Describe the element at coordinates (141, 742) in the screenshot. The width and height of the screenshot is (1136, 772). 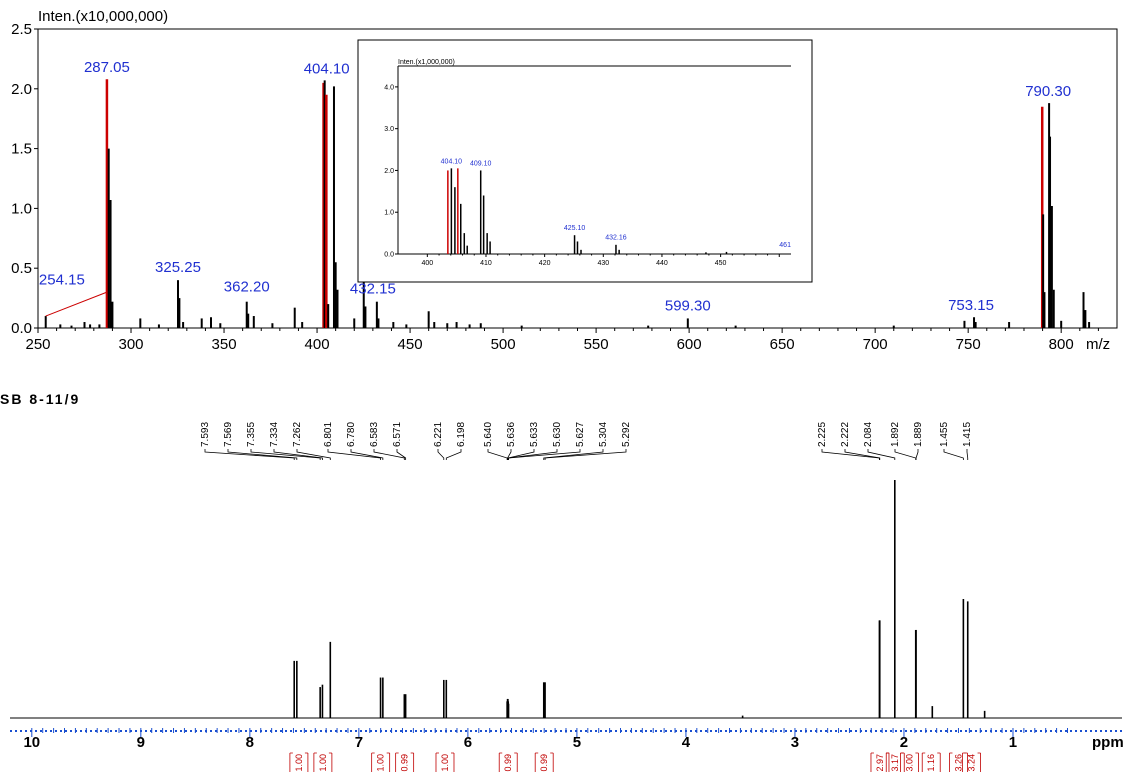
I see `nmr-x-tick-label: 9` at that location.